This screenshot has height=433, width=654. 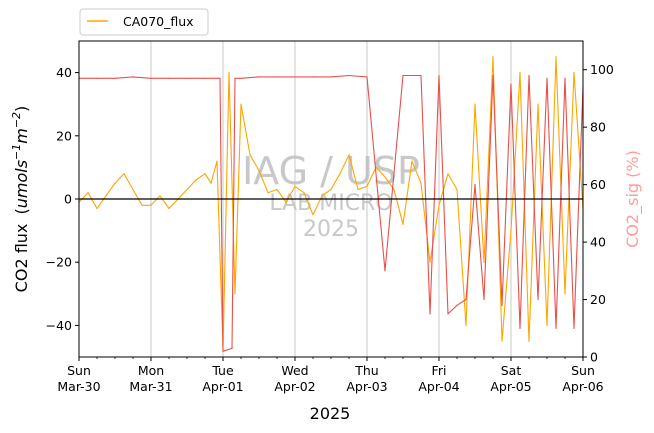 What do you see at coordinates (582, 386) in the screenshot?
I see `x-tick-label-date: Apr-06` at bounding box center [582, 386].